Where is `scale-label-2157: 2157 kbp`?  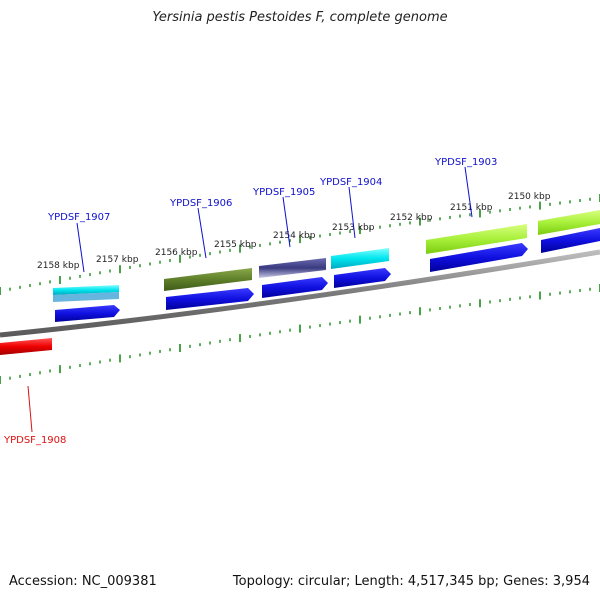
scale-label-2157: 2157 kbp is located at coordinates (117, 260).